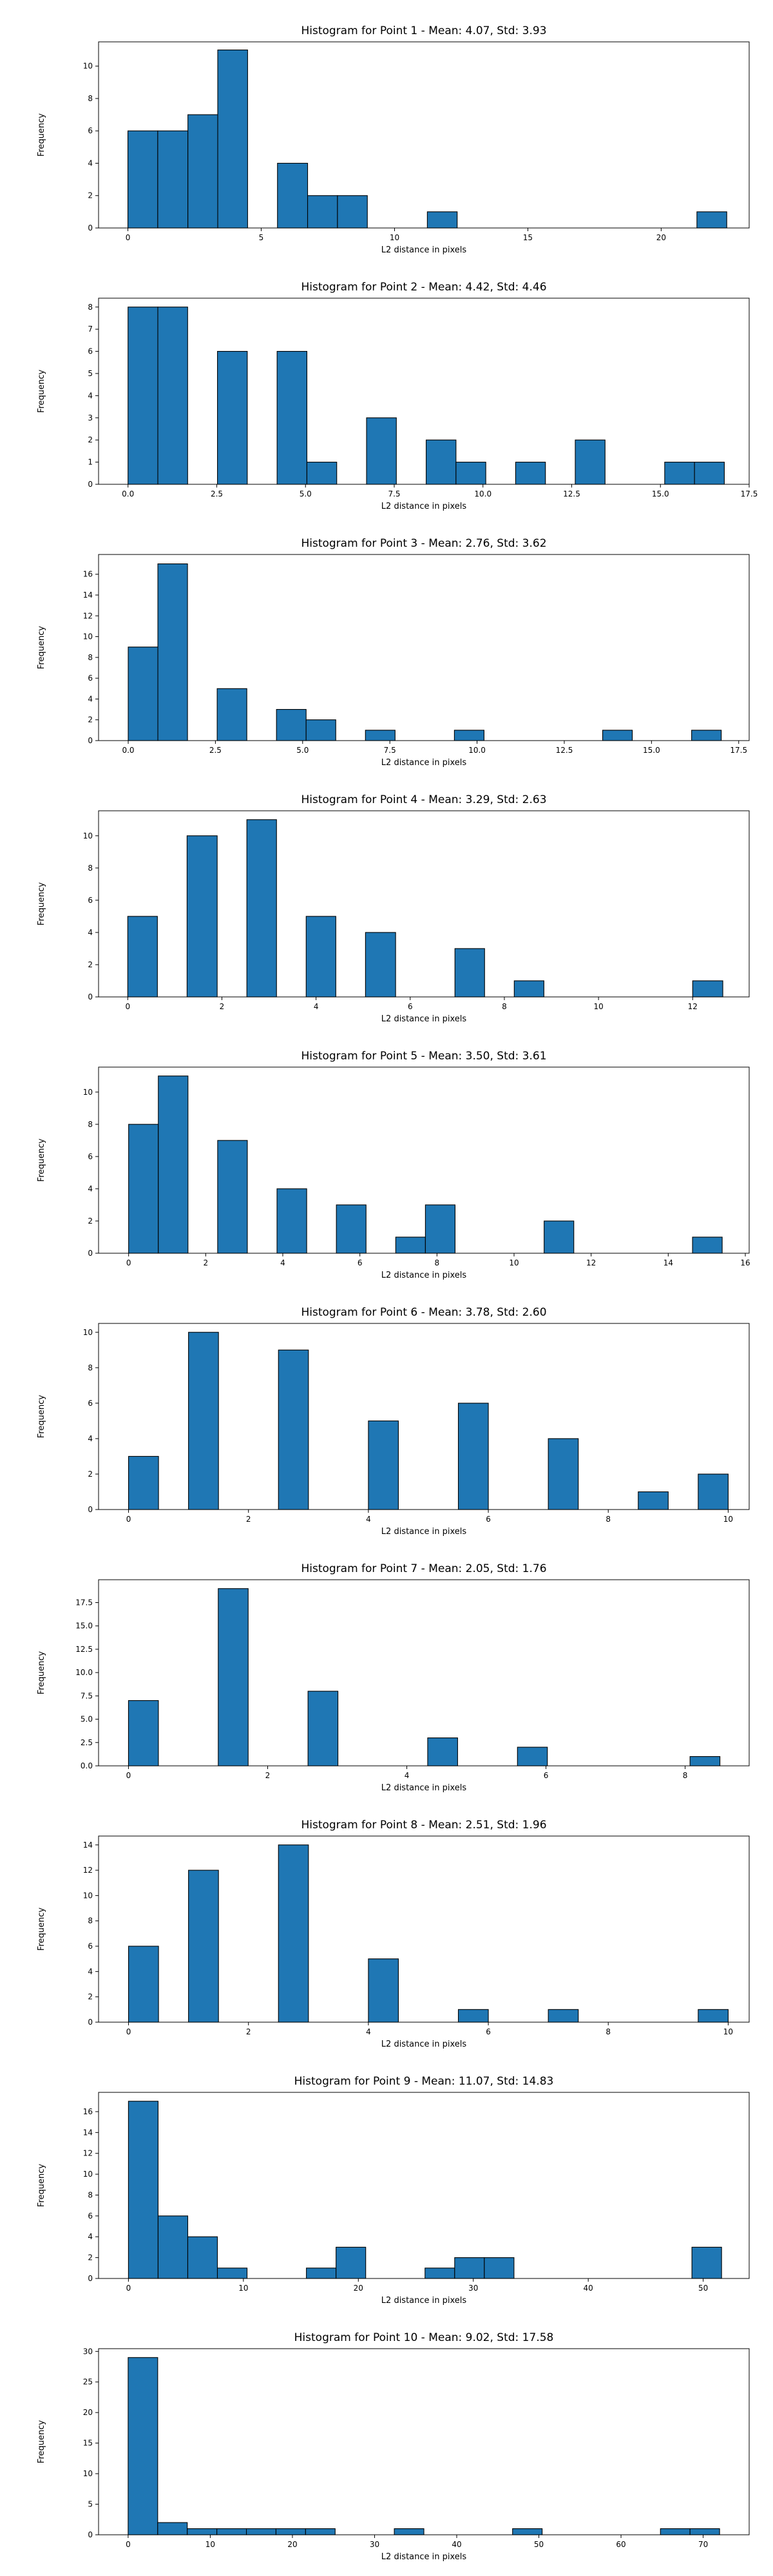 The width and height of the screenshot is (773, 2576). What do you see at coordinates (620, 2545) in the screenshot?
I see `x-tick-label: 60` at bounding box center [620, 2545].